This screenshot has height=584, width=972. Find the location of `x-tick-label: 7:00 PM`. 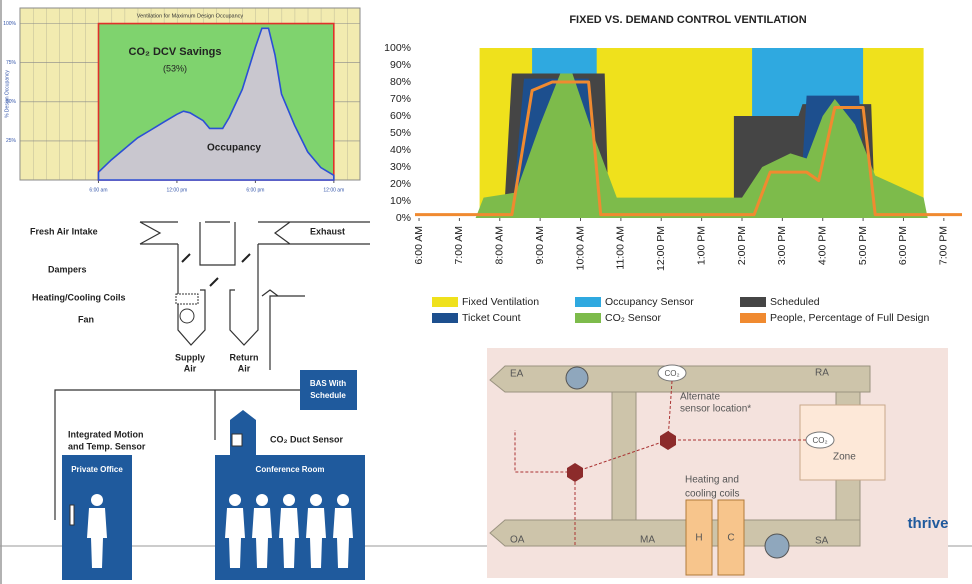

x-tick-label: 7:00 PM is located at coordinates (944, 245).